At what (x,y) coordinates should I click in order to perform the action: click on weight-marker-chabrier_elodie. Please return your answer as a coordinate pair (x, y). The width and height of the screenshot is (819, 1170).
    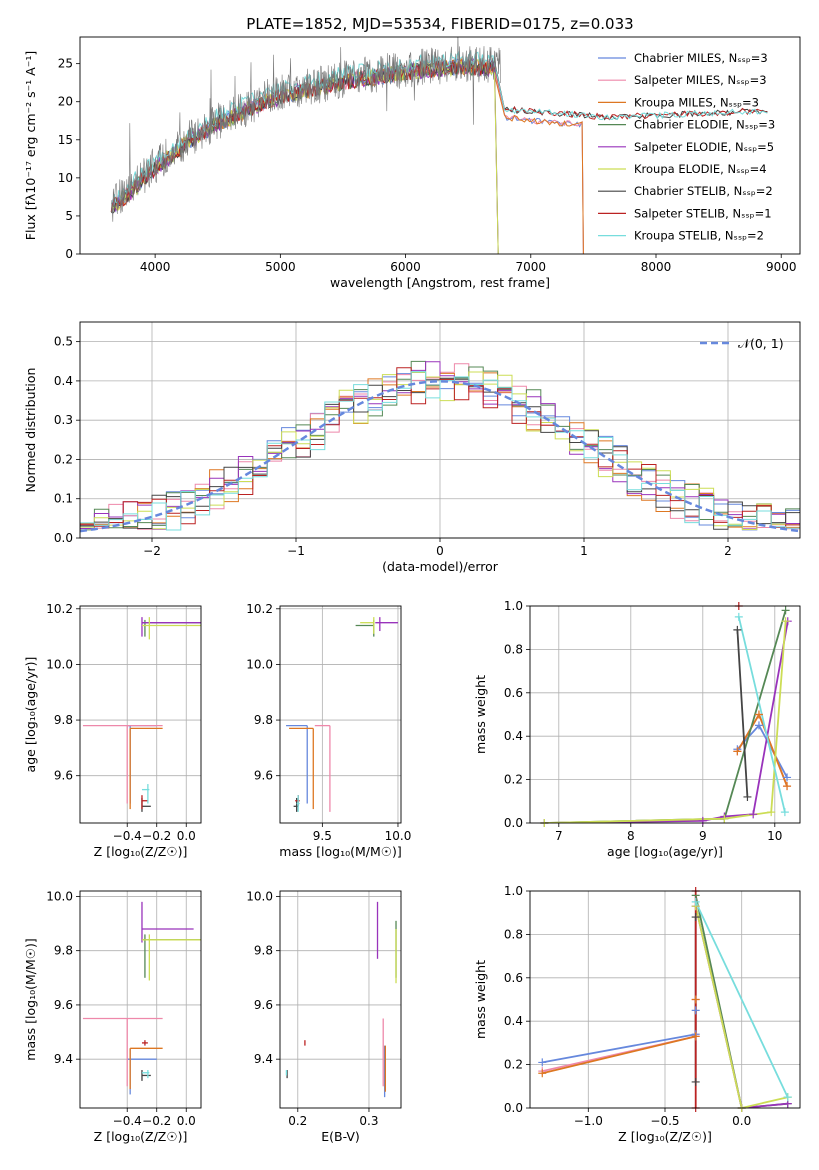
    Looking at the image, I should click on (785, 610).